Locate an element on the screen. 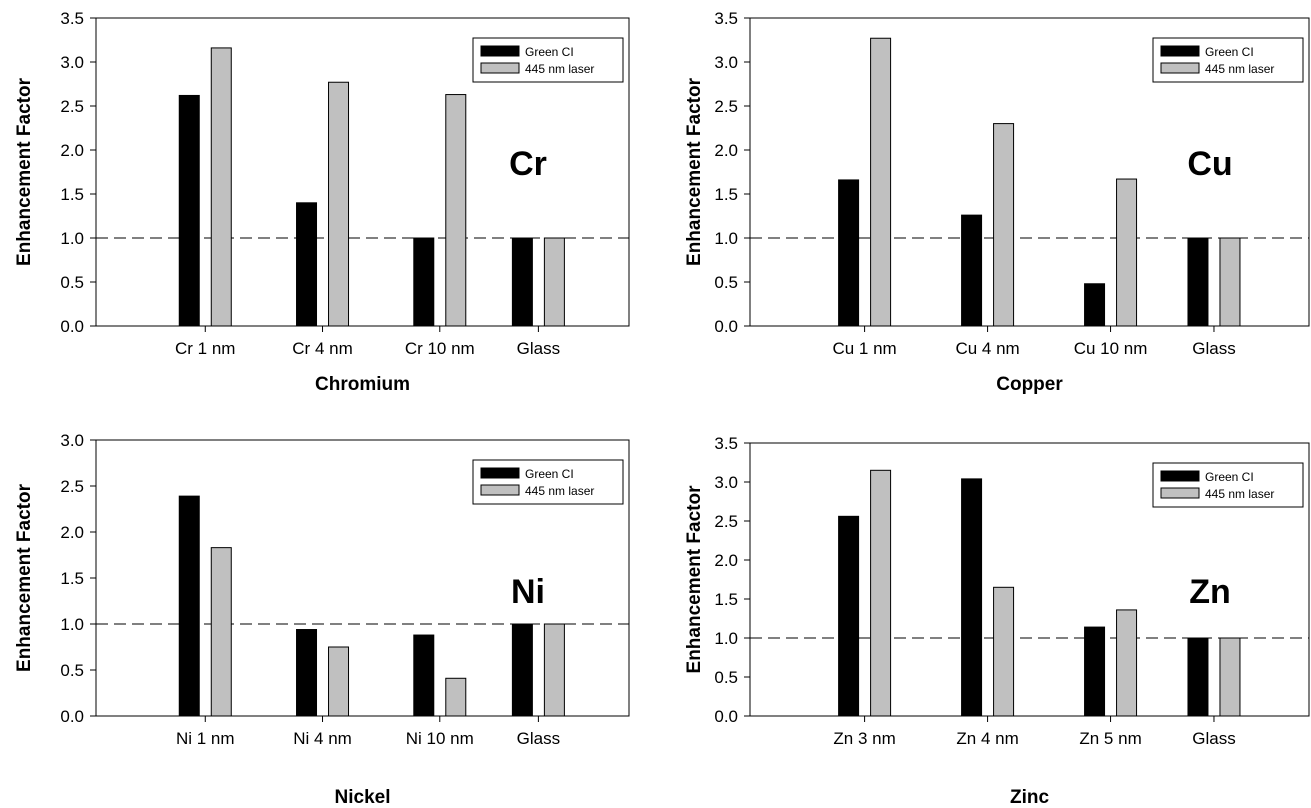  x-tick-label: Cr 10 nm is located at coordinates (440, 348).